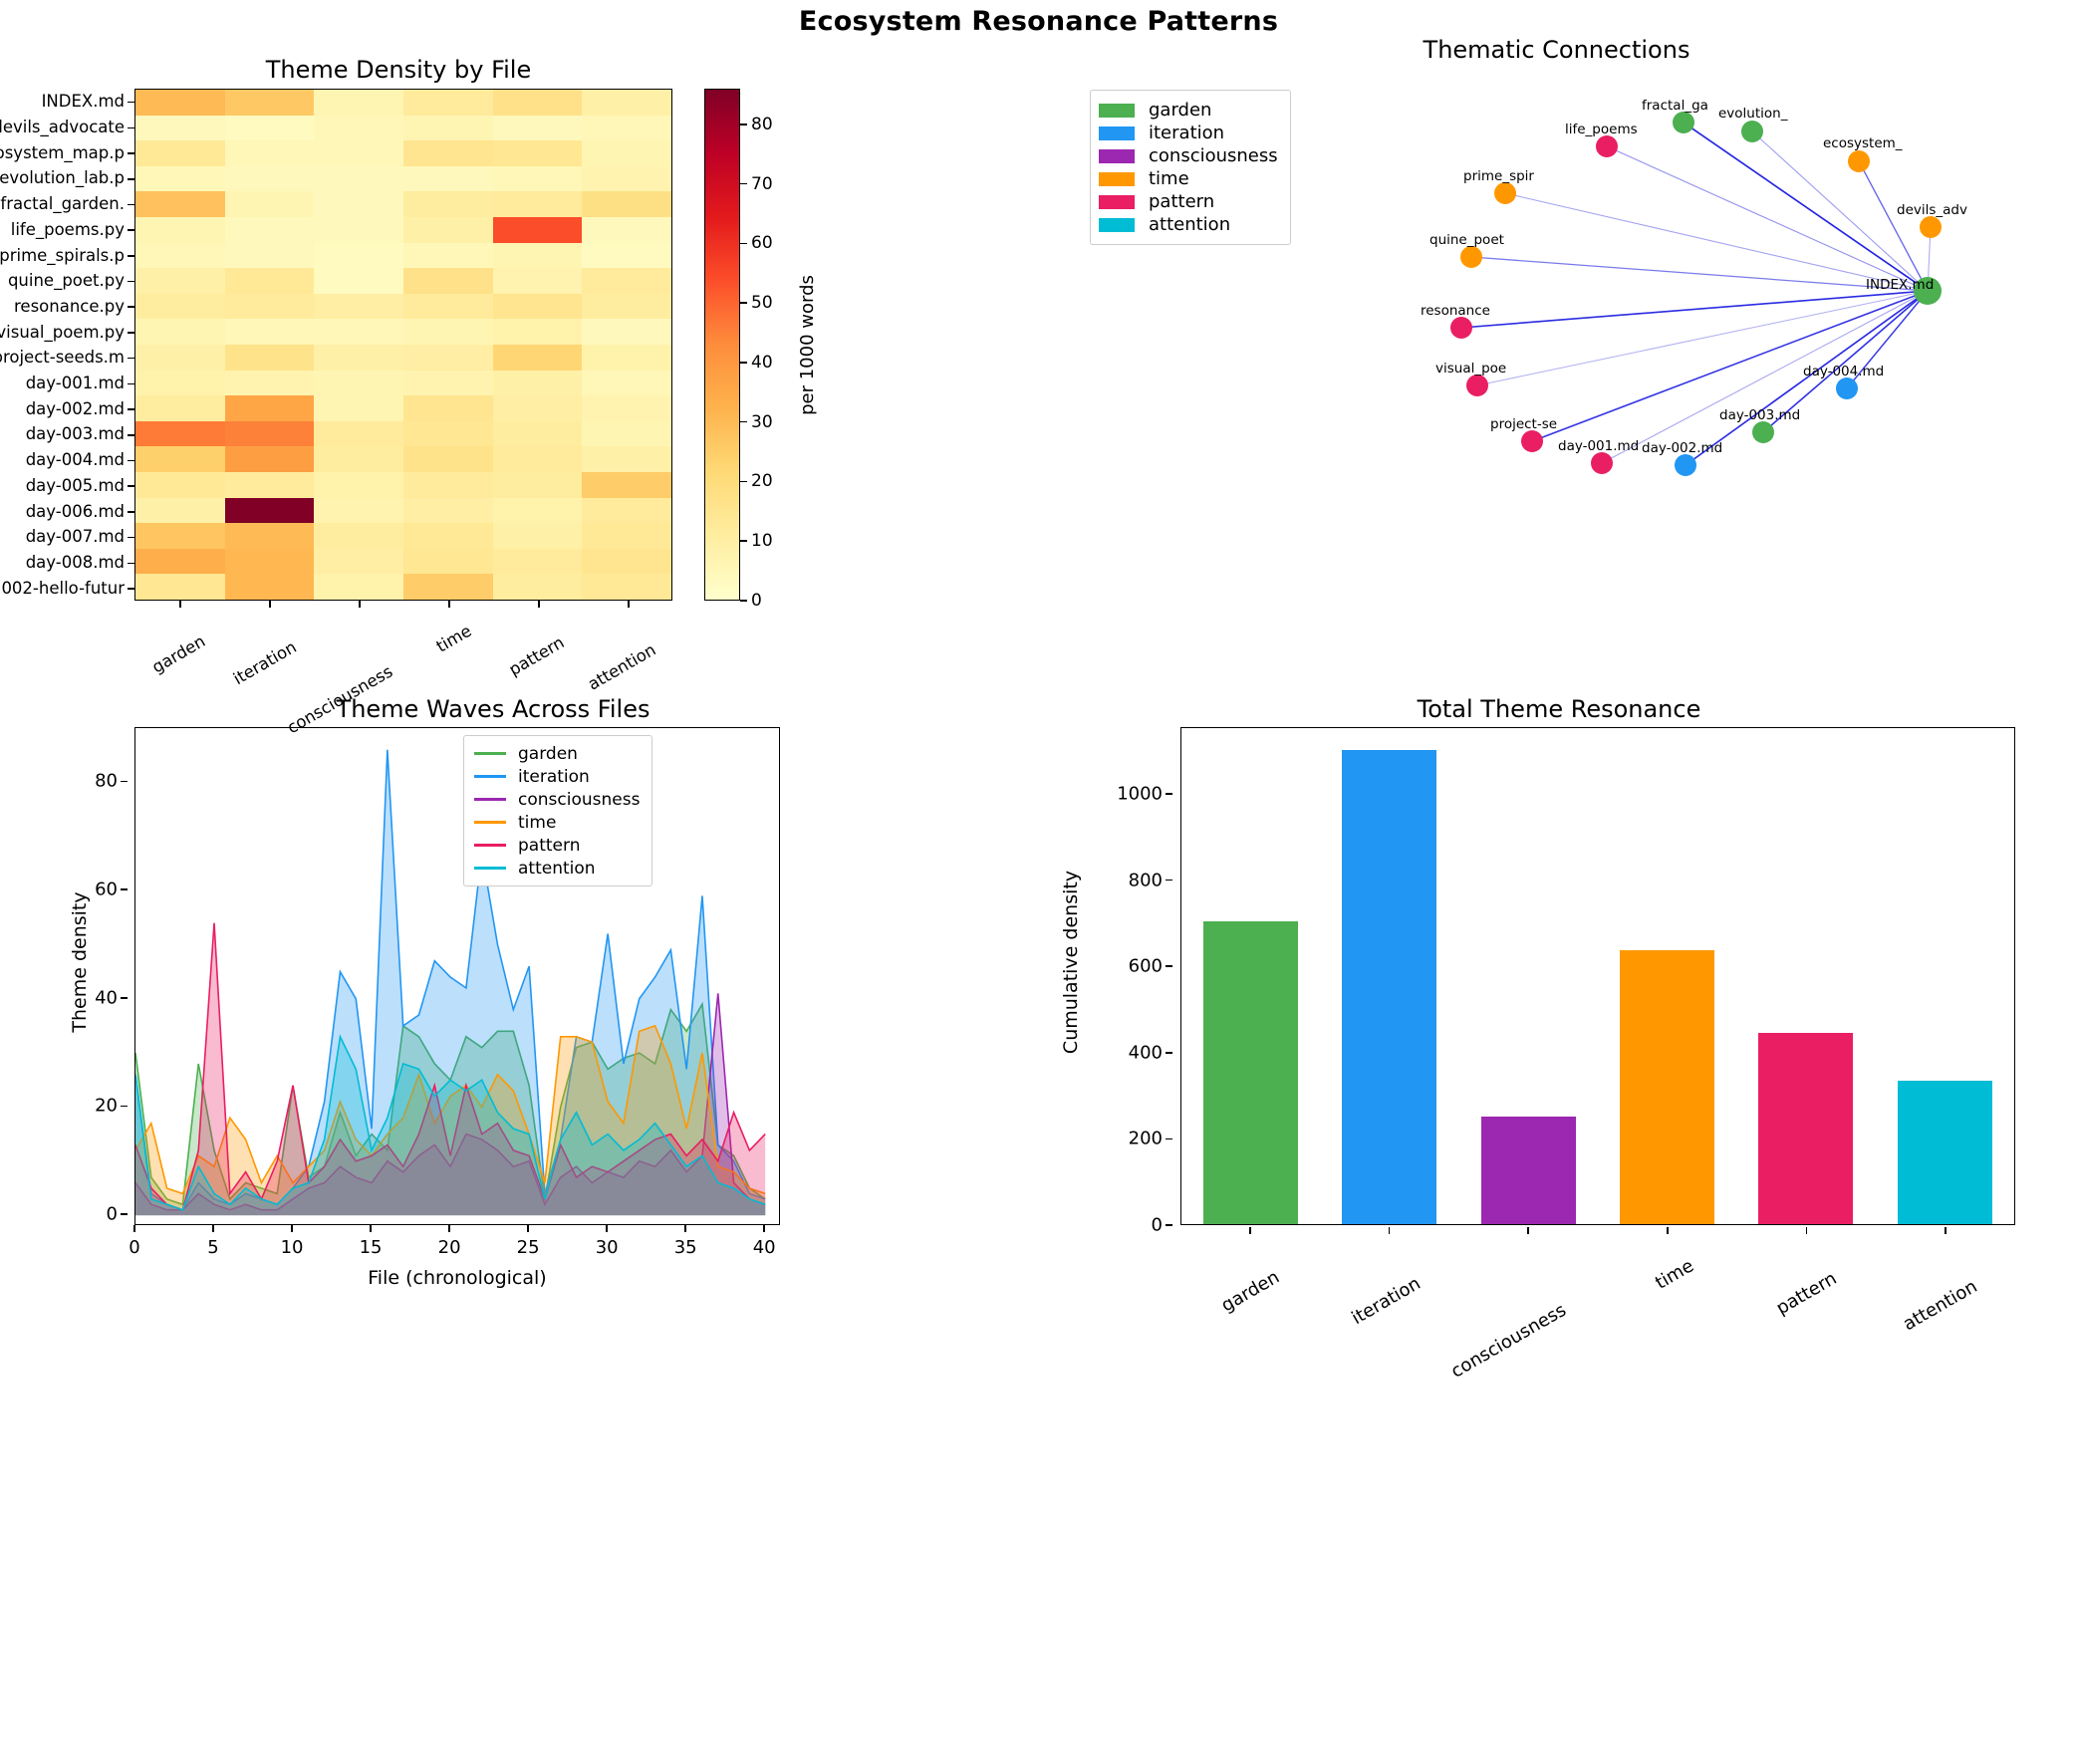 The width and height of the screenshot is (2077, 1764). I want to click on colorbar-tick-label: 50, so click(762, 303).